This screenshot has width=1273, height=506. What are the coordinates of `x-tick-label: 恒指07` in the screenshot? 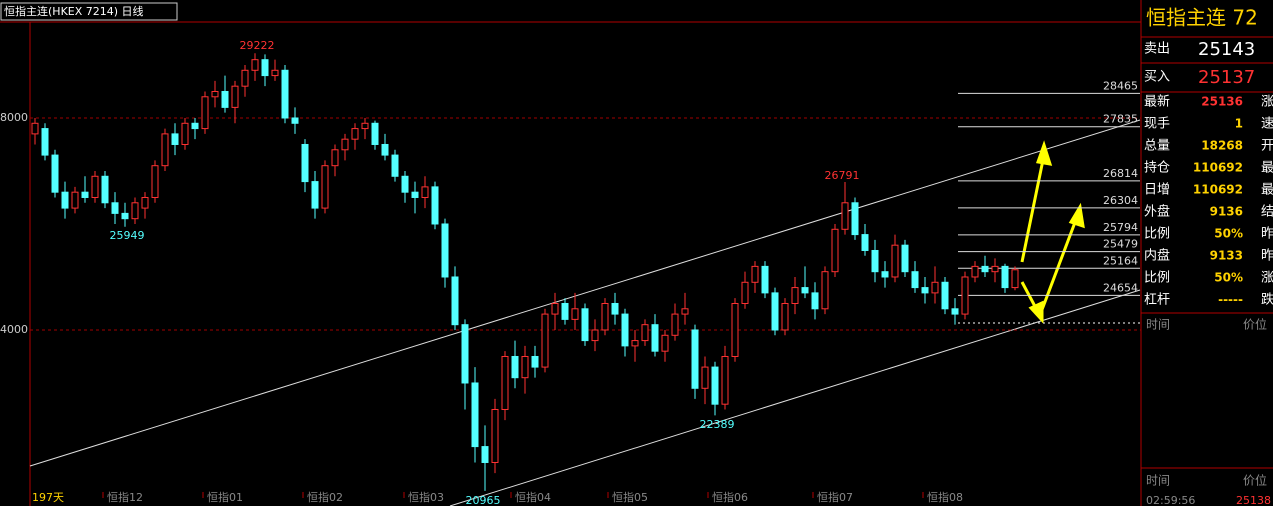 It's located at (835, 497).